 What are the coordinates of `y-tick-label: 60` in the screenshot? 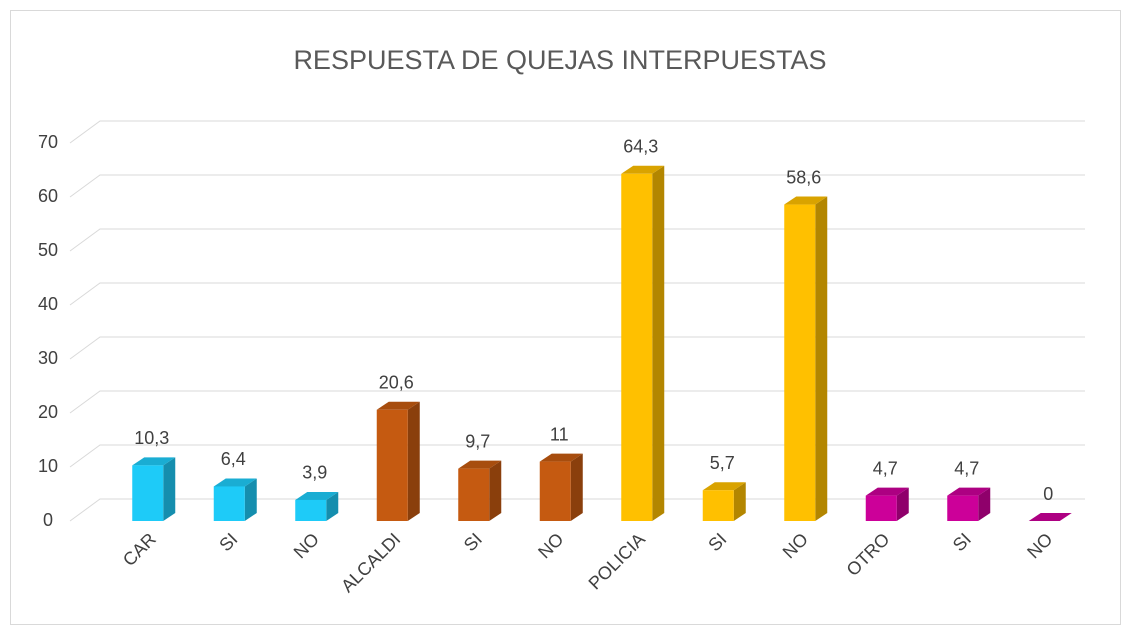 It's located at (48, 196).